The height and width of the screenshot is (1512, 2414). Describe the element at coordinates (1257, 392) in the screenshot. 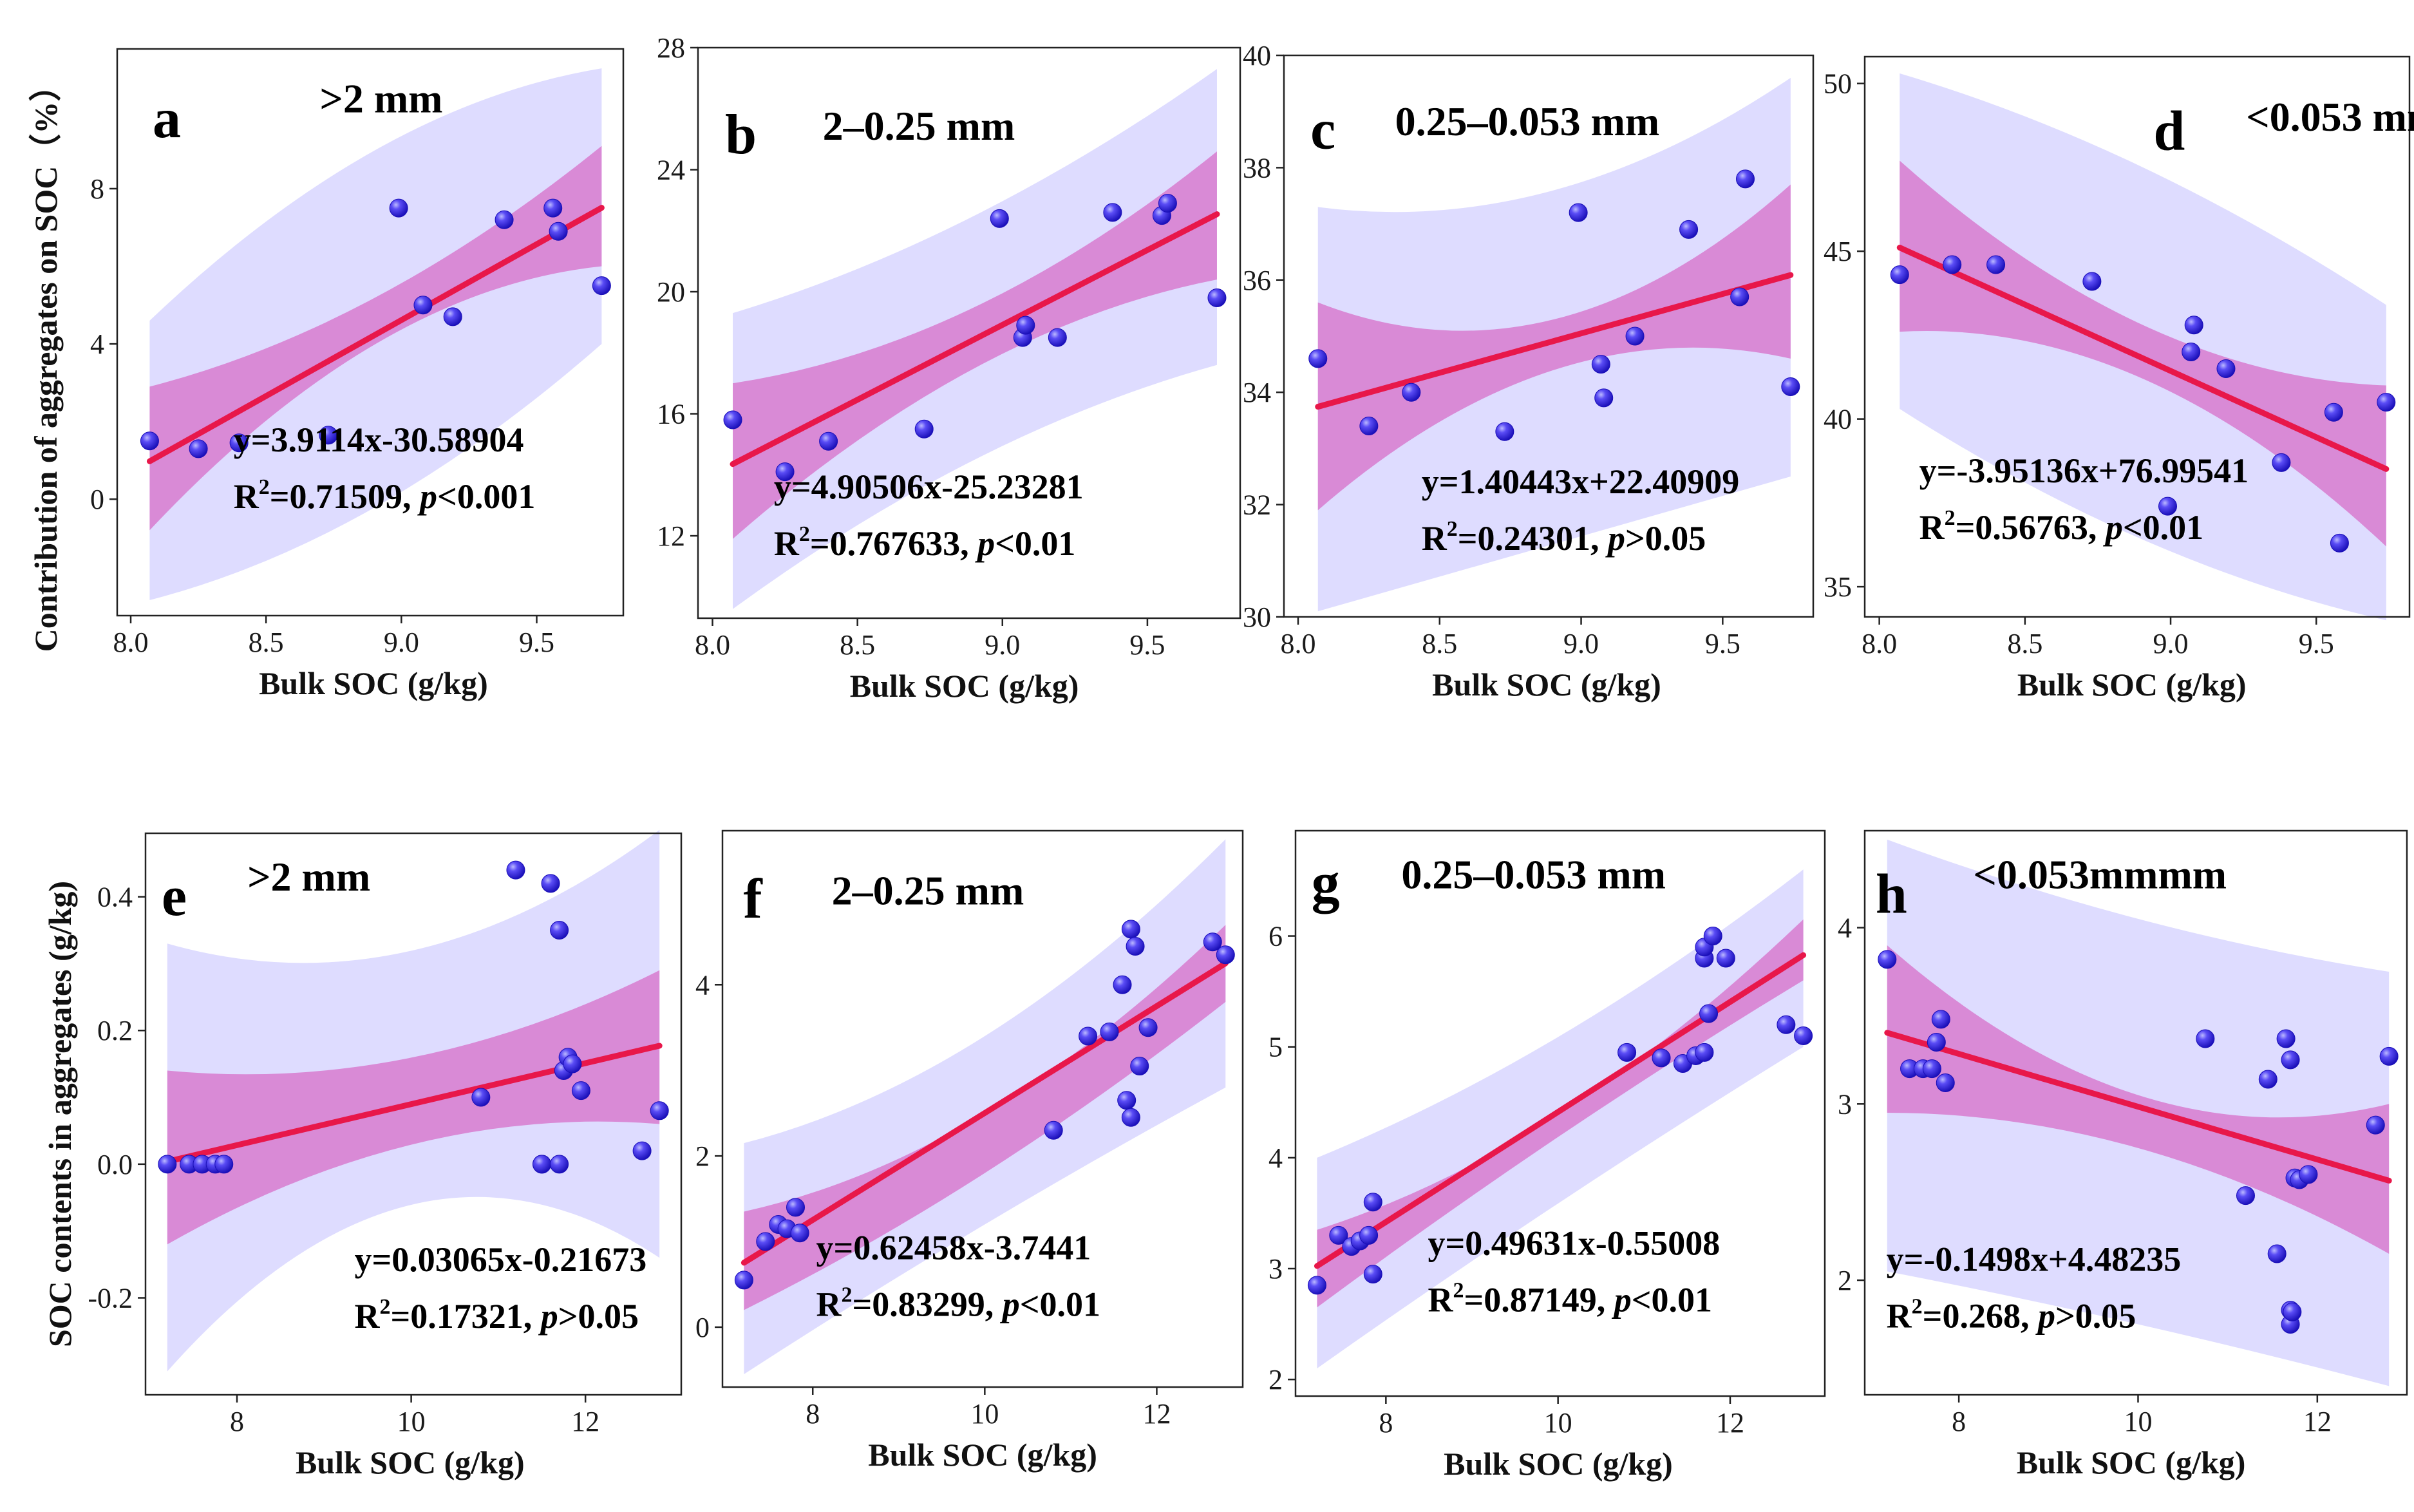

I see `y-tick-label: 34` at that location.